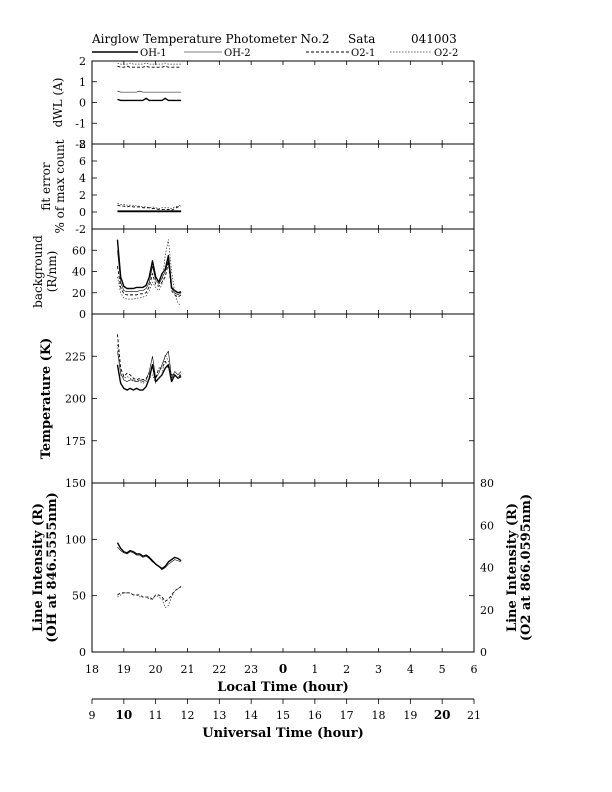 The image size is (612, 792). I want to click on y-tick-label: 40, so click(79, 272).